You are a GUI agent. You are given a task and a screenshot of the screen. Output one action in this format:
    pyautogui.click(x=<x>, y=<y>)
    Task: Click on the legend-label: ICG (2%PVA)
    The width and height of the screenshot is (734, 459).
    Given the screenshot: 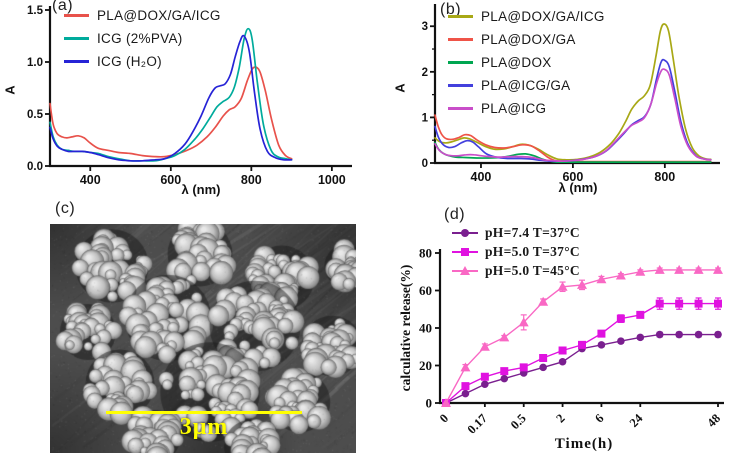 What is the action you would take?
    pyautogui.click(x=140, y=38)
    